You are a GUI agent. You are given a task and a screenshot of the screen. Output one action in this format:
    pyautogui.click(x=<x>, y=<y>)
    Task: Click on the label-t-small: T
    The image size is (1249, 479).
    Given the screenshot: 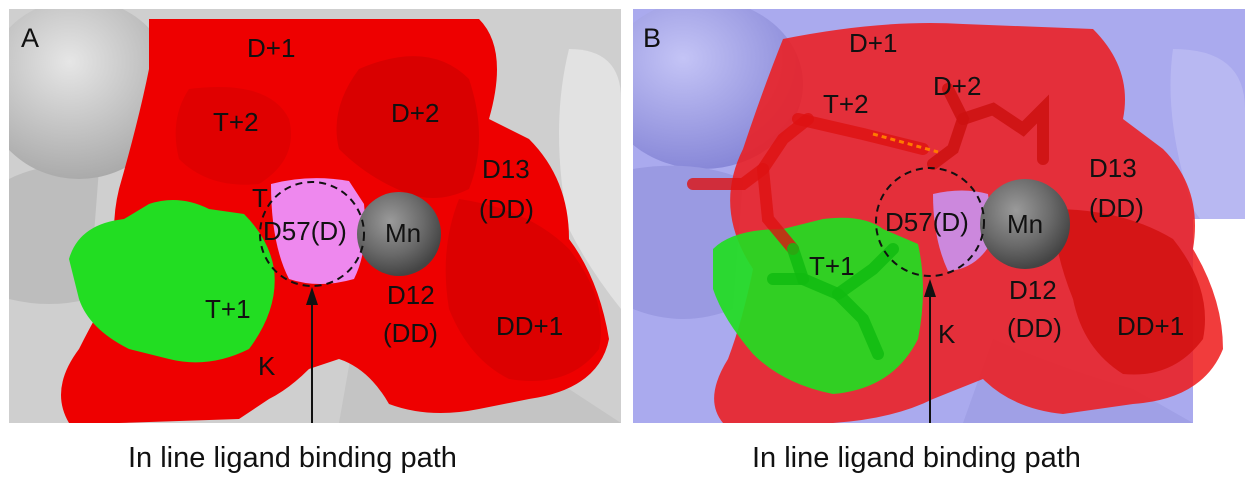 What is the action you would take?
    pyautogui.click(x=260, y=198)
    